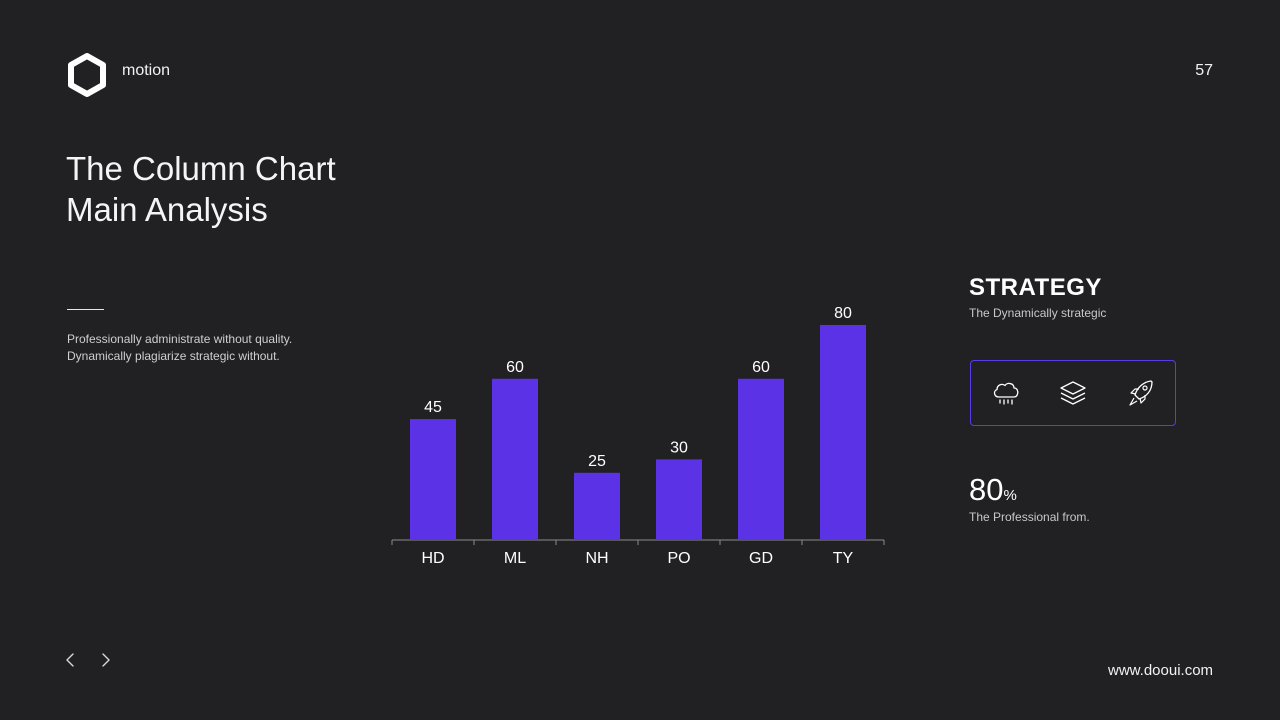 The image size is (1280, 720). Describe the element at coordinates (843, 432) in the screenshot. I see `bar-ty` at that location.